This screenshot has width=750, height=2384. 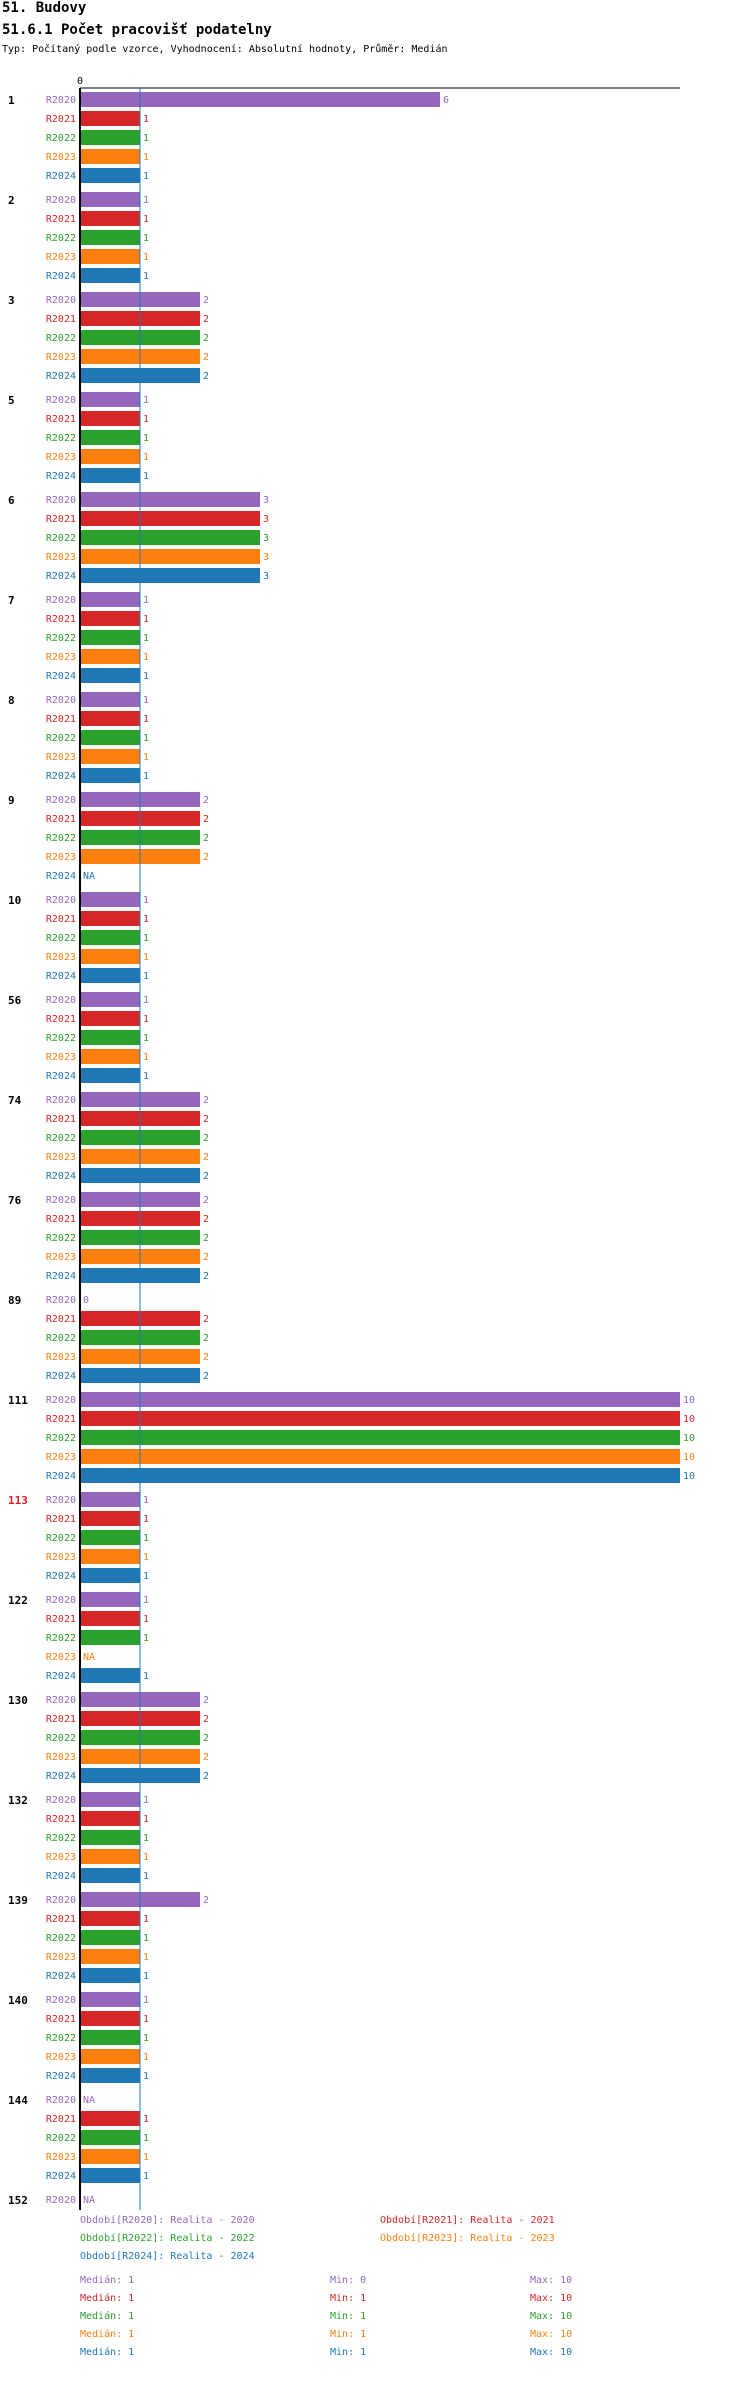 What do you see at coordinates (167, 2238) in the screenshot?
I see `legend-entry: Období[R2022]: Realita - 2022` at bounding box center [167, 2238].